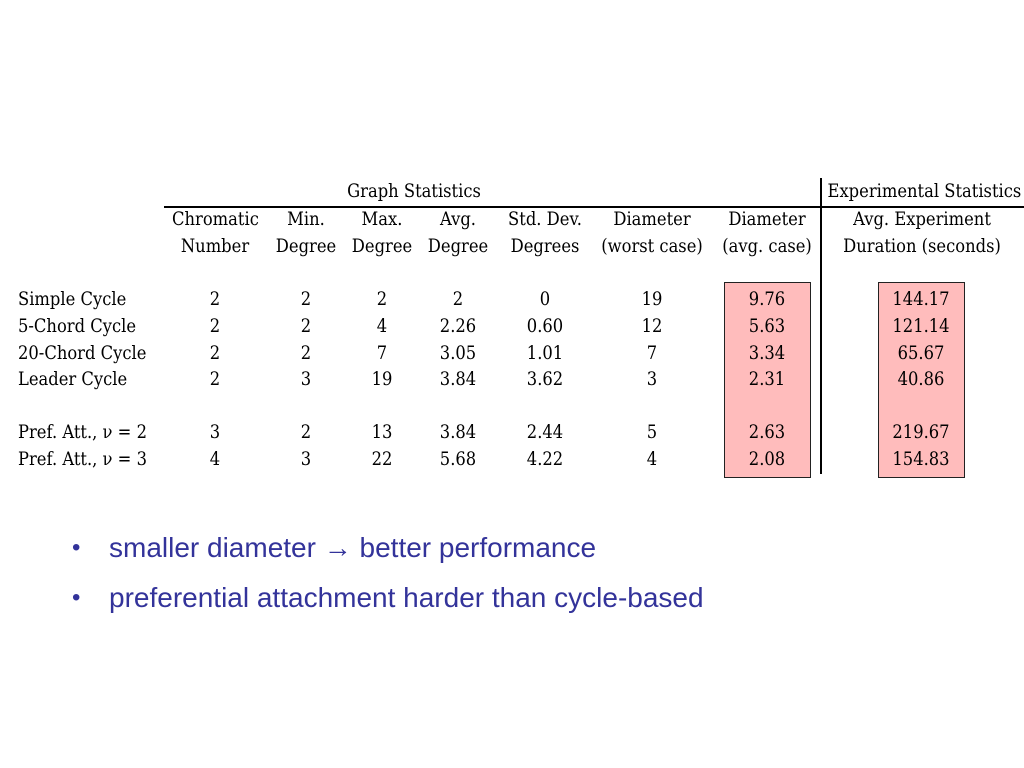  Describe the element at coordinates (921, 299) in the screenshot. I see `cell-duration: 144.17` at that location.